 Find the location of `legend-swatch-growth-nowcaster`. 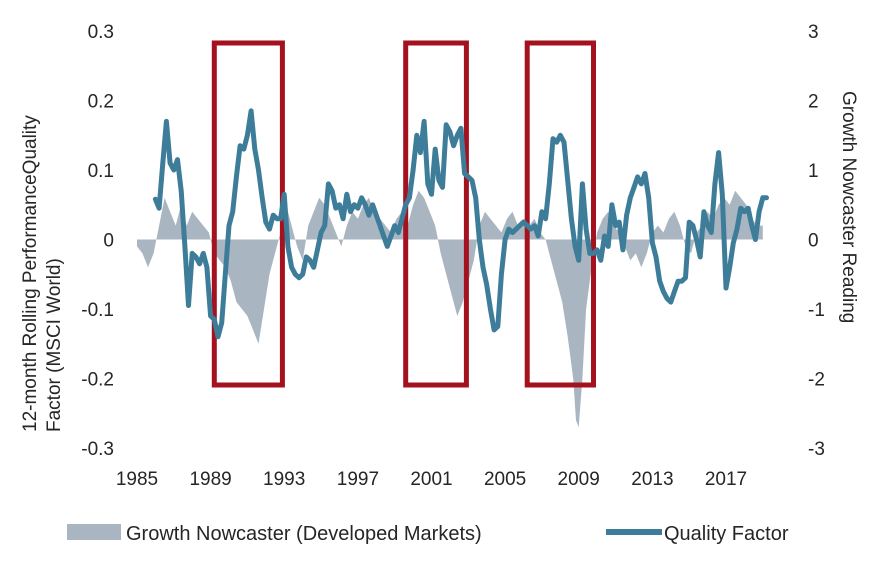

legend-swatch-growth-nowcaster is located at coordinates (94, 532).